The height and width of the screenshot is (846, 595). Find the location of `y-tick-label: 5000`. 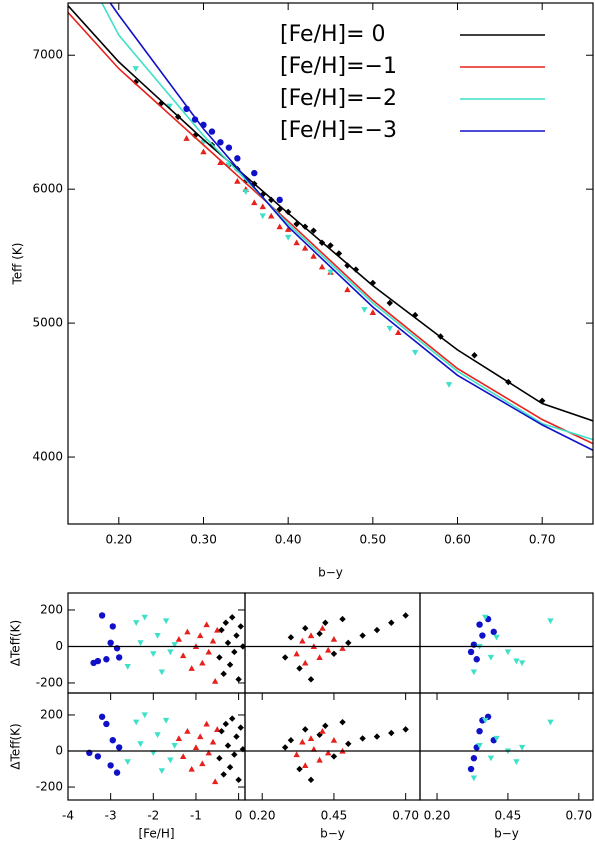

y-tick-label: 5000 is located at coordinates (47, 323).